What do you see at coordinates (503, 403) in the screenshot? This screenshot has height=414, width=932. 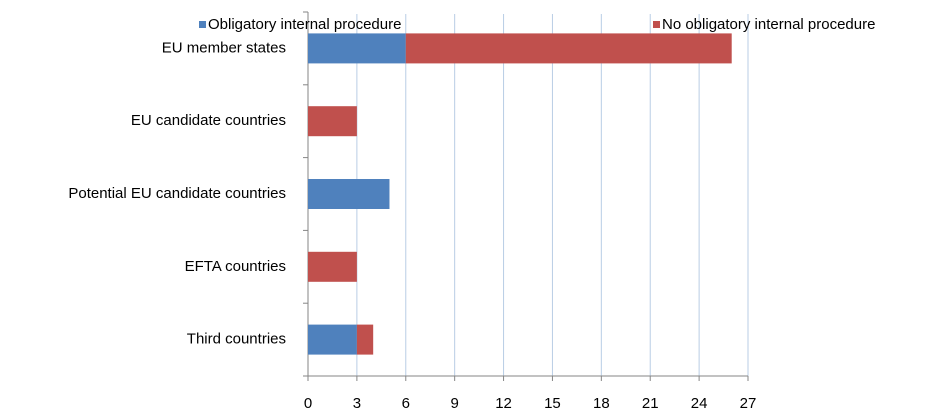 I see `x-tick-label: 12` at bounding box center [503, 403].